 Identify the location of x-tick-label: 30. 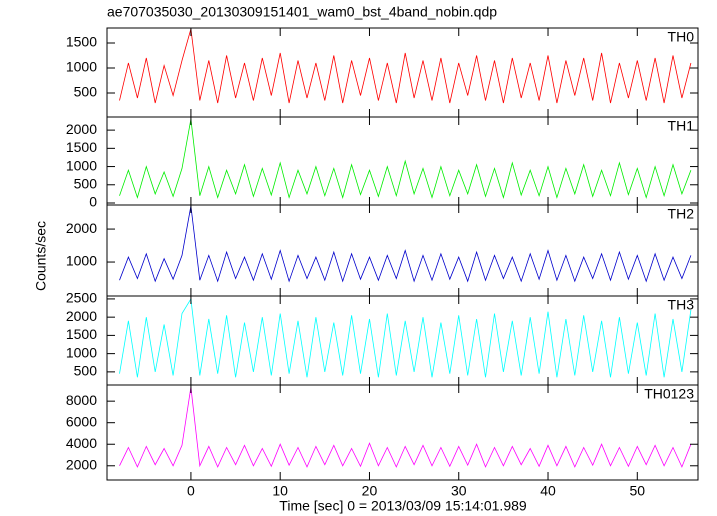
(459, 491).